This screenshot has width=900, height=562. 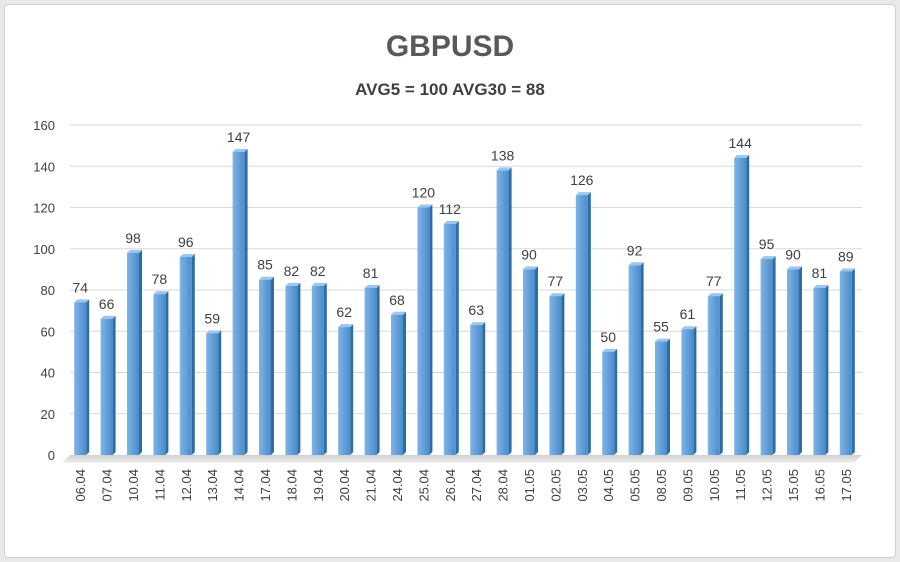 I want to click on x-tick-label: 20.04, so click(x=344, y=485).